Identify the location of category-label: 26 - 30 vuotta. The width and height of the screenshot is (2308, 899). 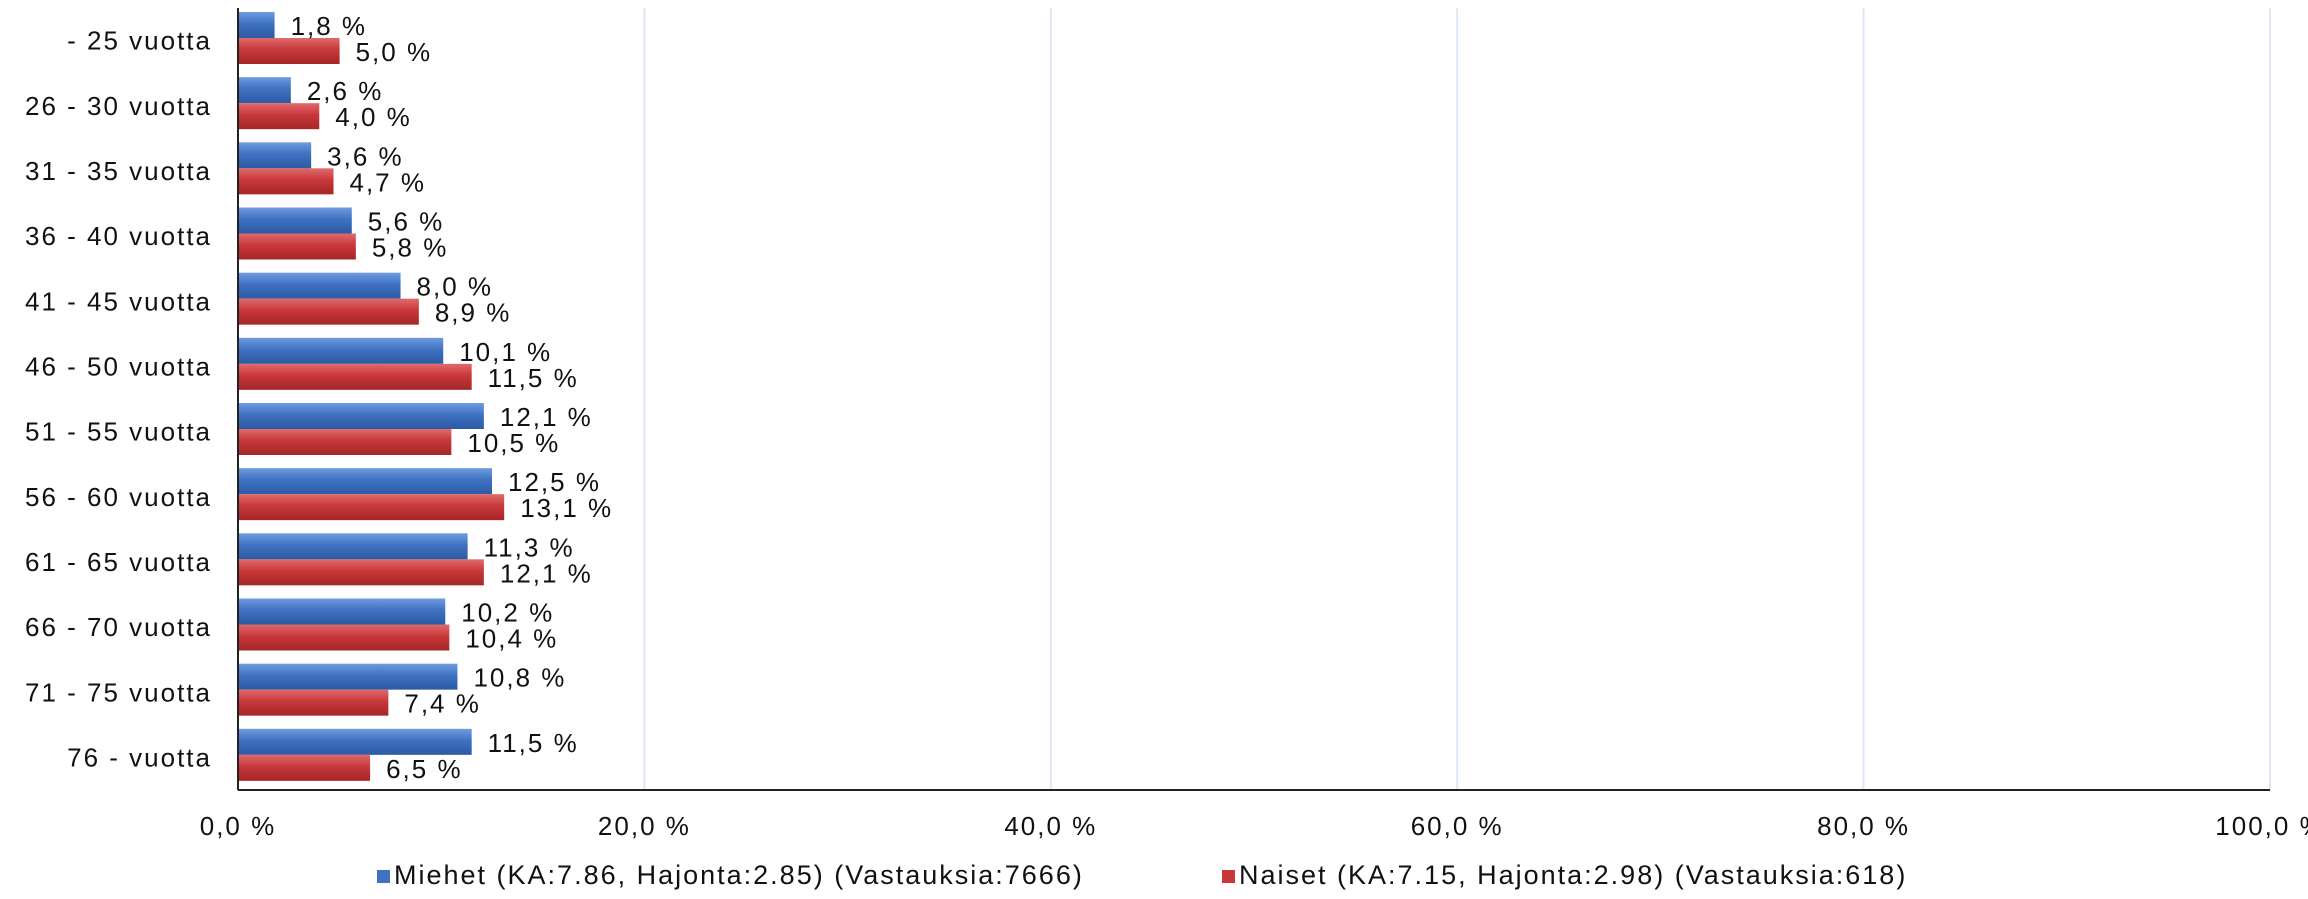
(118, 106).